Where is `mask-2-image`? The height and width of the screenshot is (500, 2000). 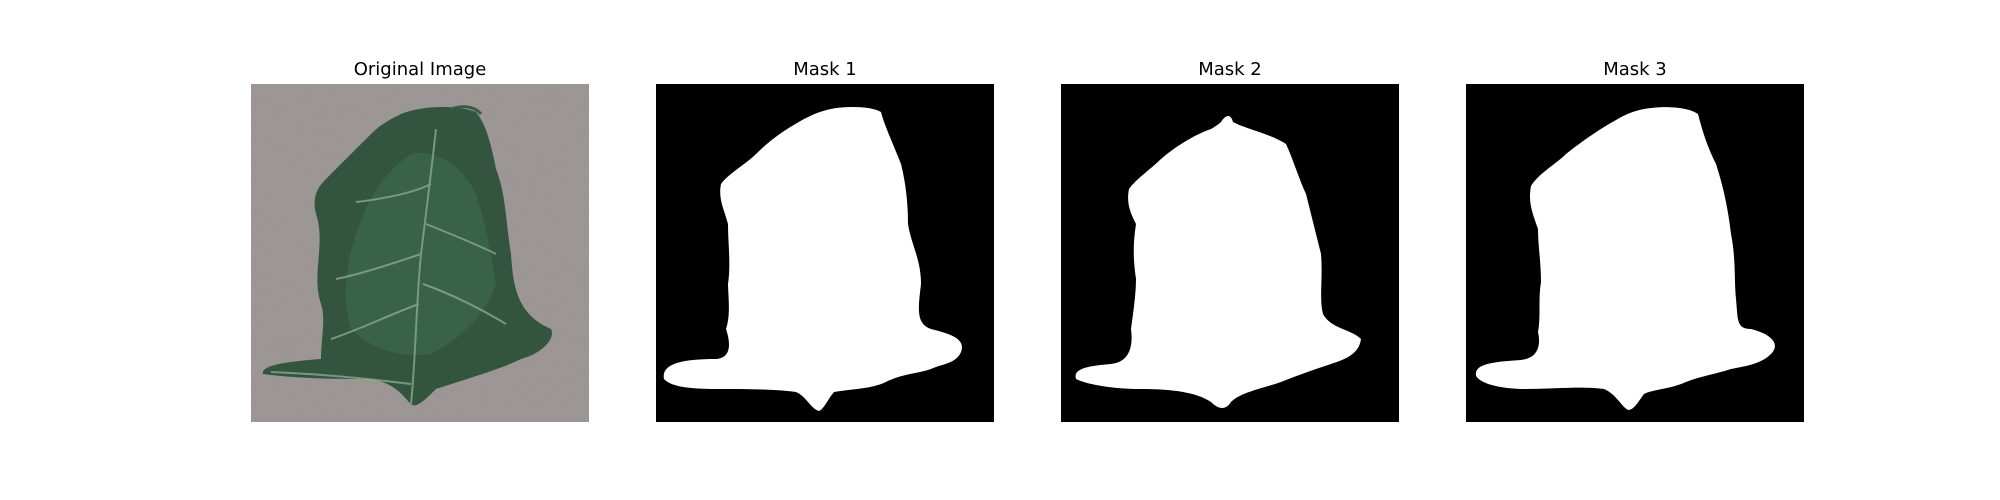 mask-2-image is located at coordinates (1230, 253).